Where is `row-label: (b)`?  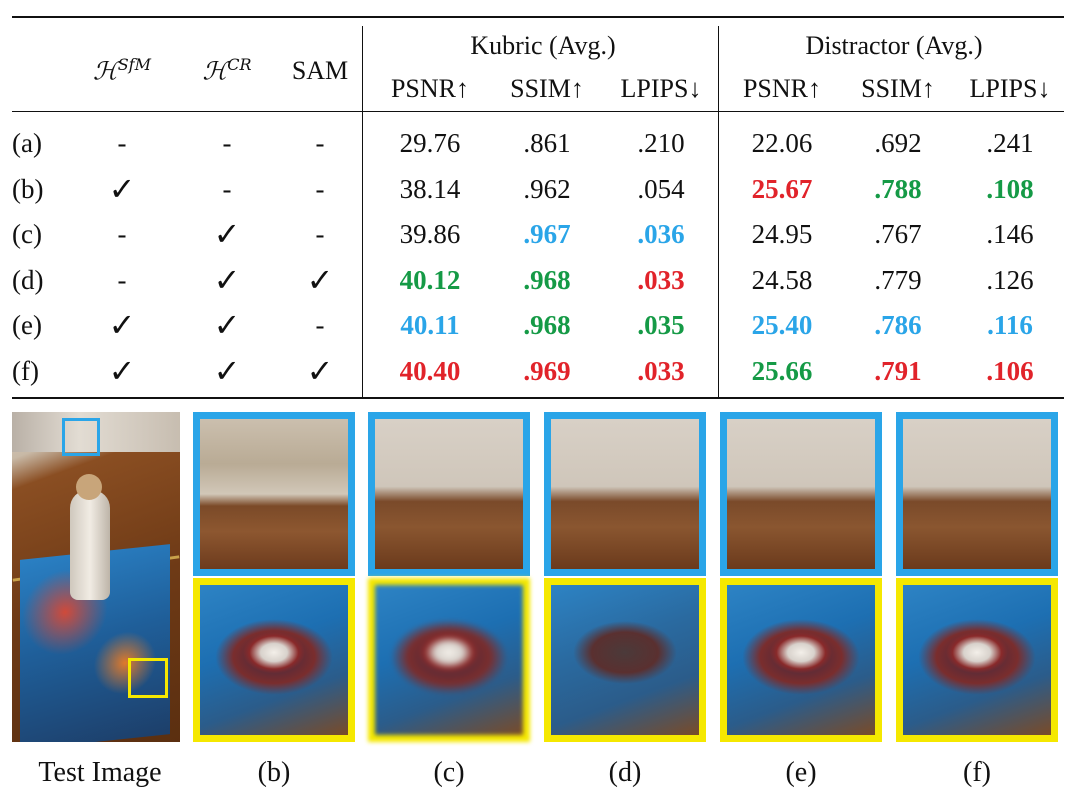
row-label: (b) is located at coordinates (28, 188).